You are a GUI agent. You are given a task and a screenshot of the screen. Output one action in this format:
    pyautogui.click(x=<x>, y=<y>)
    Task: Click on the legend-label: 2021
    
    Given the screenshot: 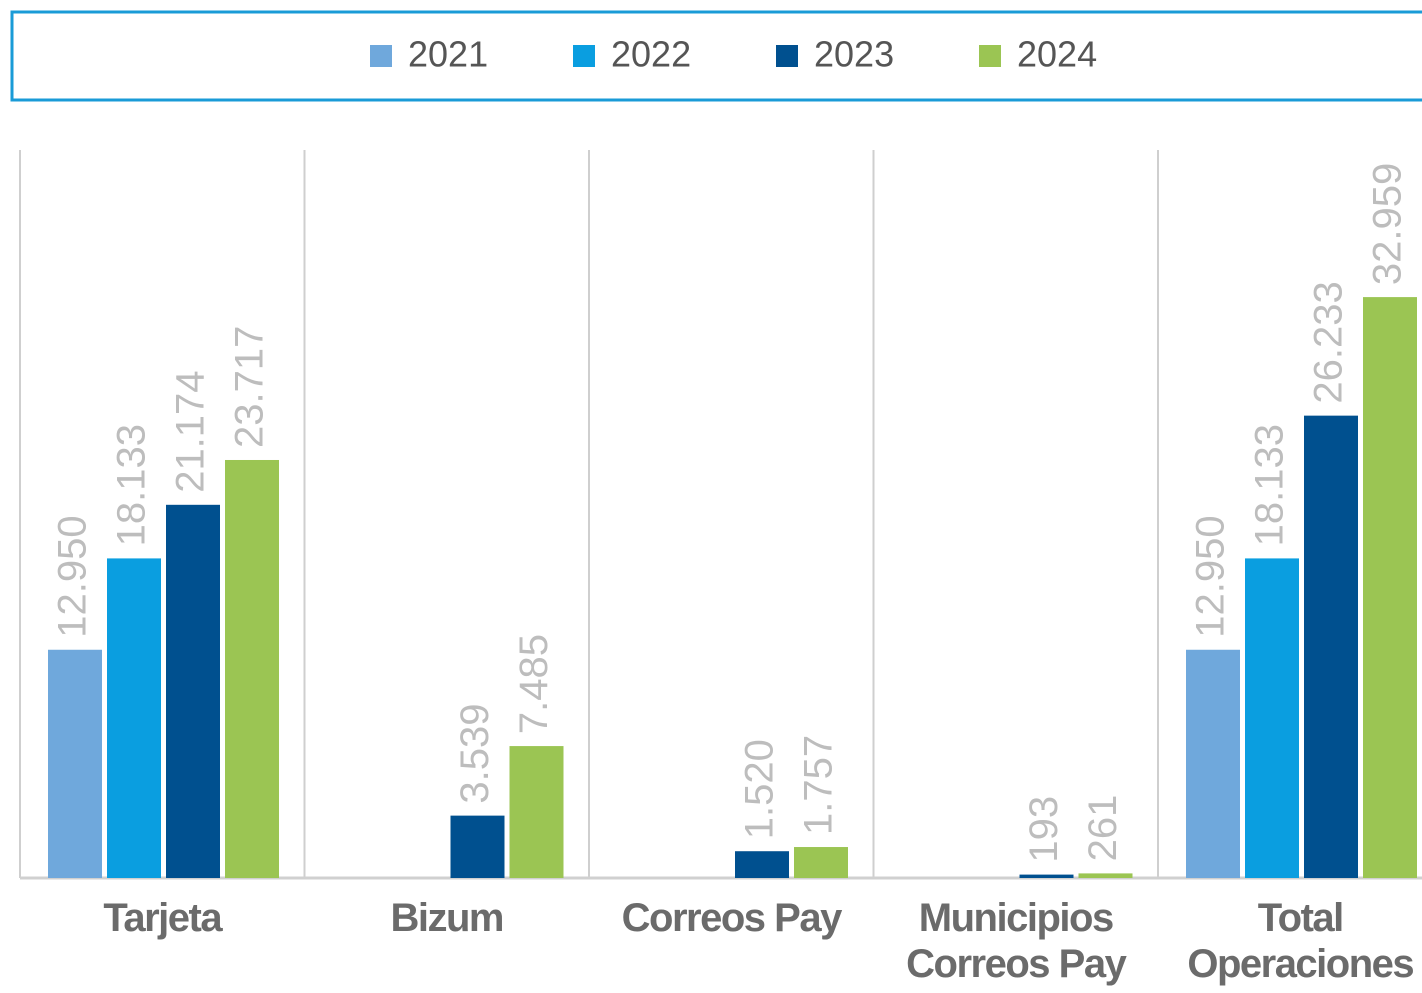 What is the action you would take?
    pyautogui.click(x=448, y=54)
    